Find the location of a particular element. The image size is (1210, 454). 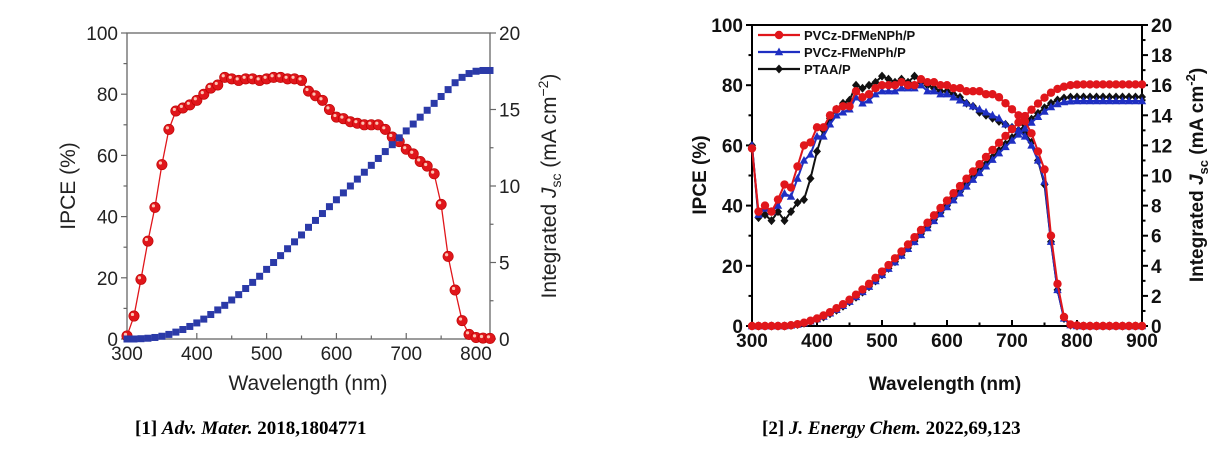

y2-title-j: J is located at coordinates (549, 193).